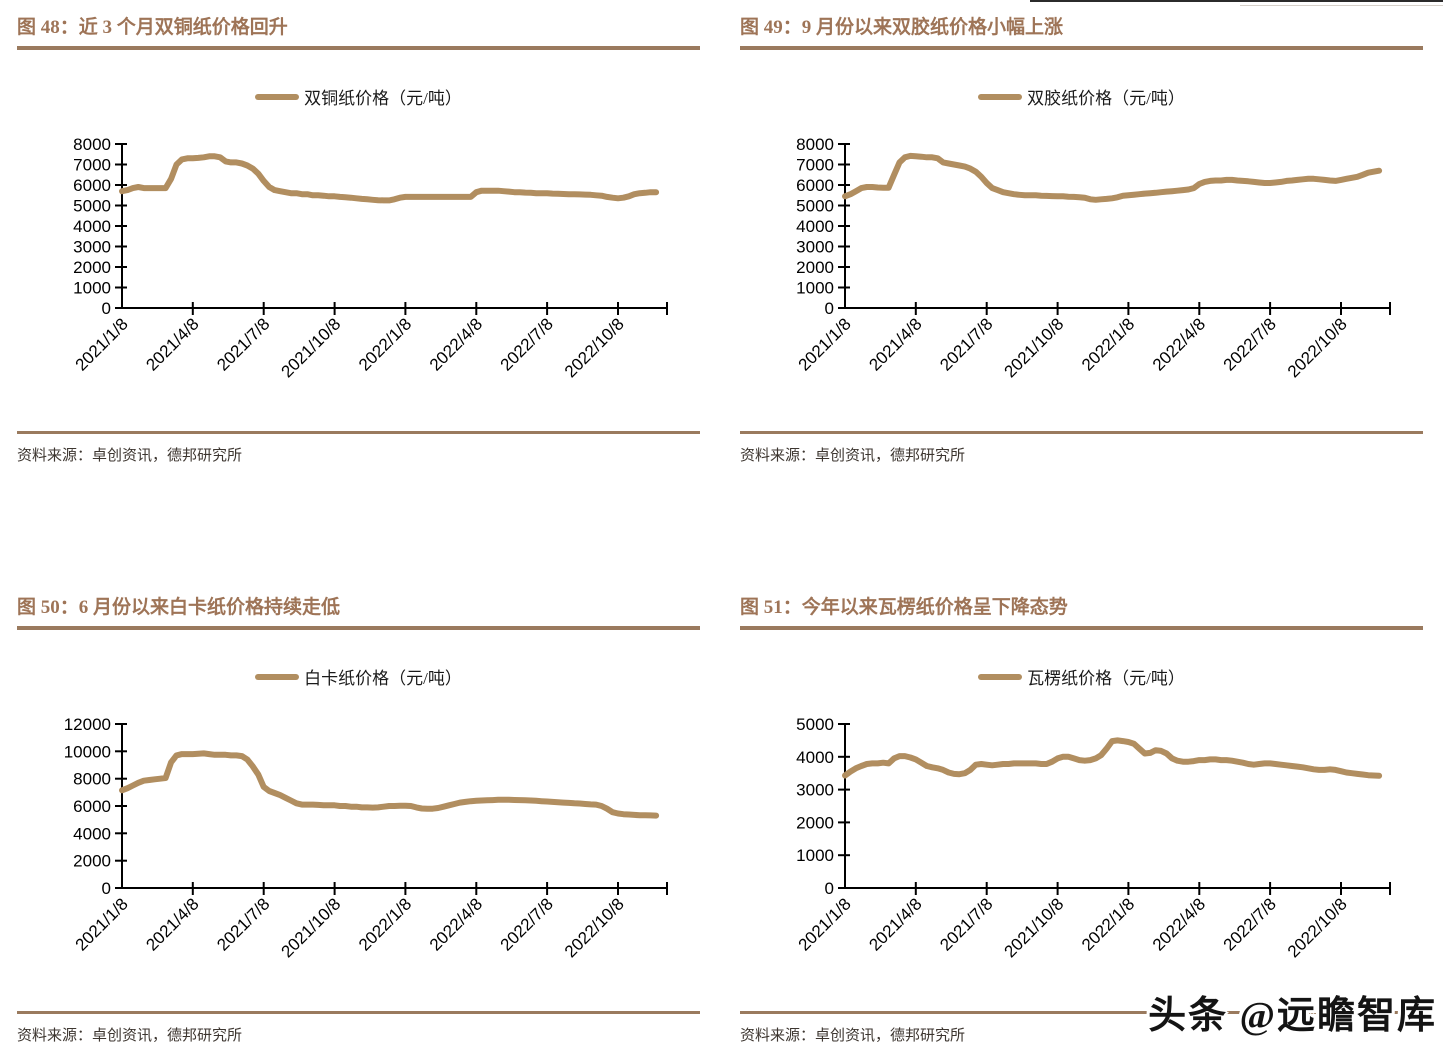 The width and height of the screenshot is (1443, 1059). What do you see at coordinates (1106, 678) in the screenshot?
I see `legend-label: 瓦楞纸价格（元/吨）` at bounding box center [1106, 678].